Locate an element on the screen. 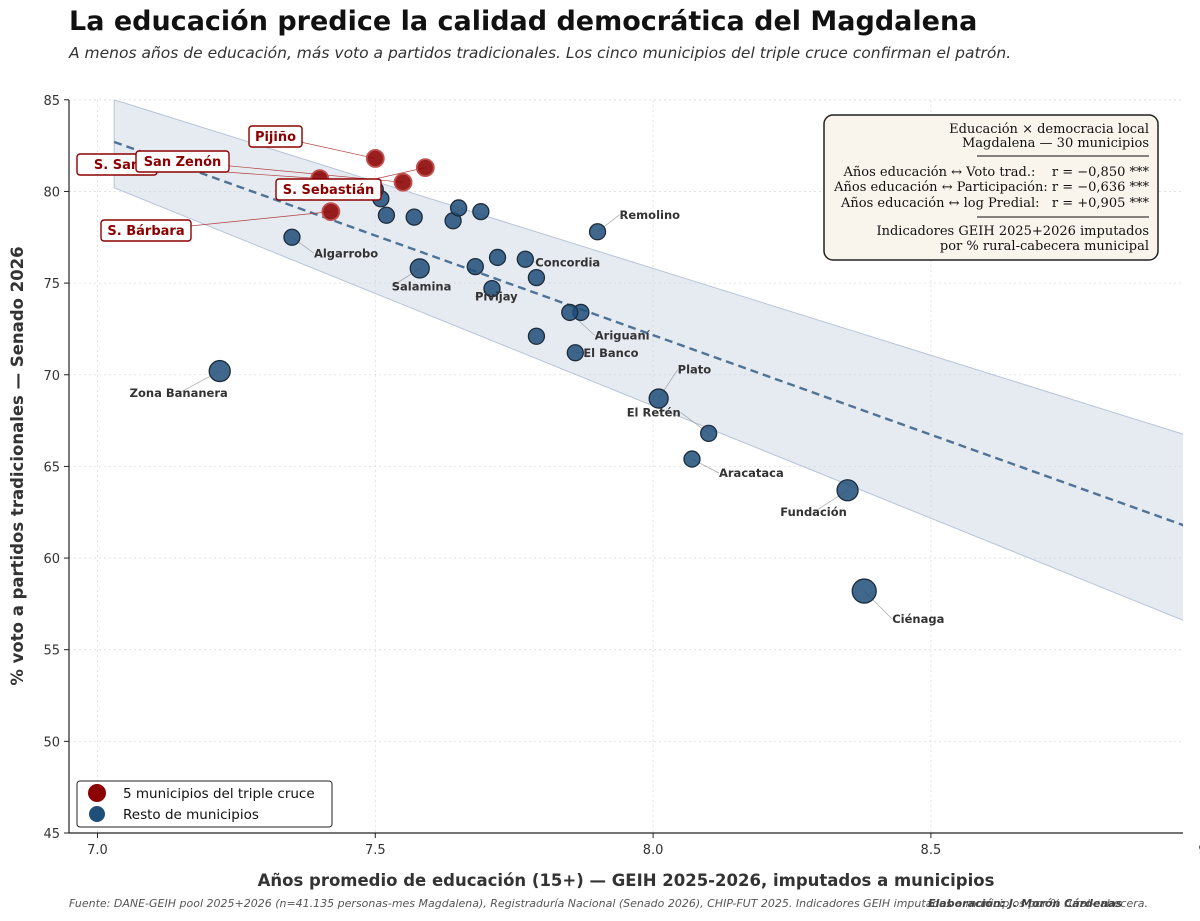  point-label: Plato is located at coordinates (695, 370).